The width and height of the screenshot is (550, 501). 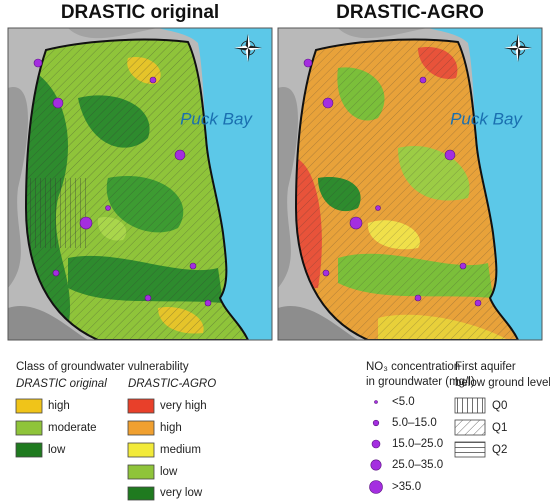 I want to click on legend-subtitle: DRASTIC-AGRO, so click(x=172, y=384).